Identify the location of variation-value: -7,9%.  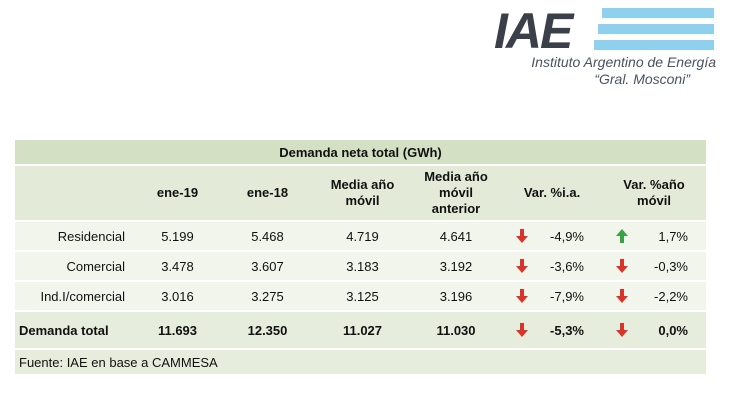
(567, 296).